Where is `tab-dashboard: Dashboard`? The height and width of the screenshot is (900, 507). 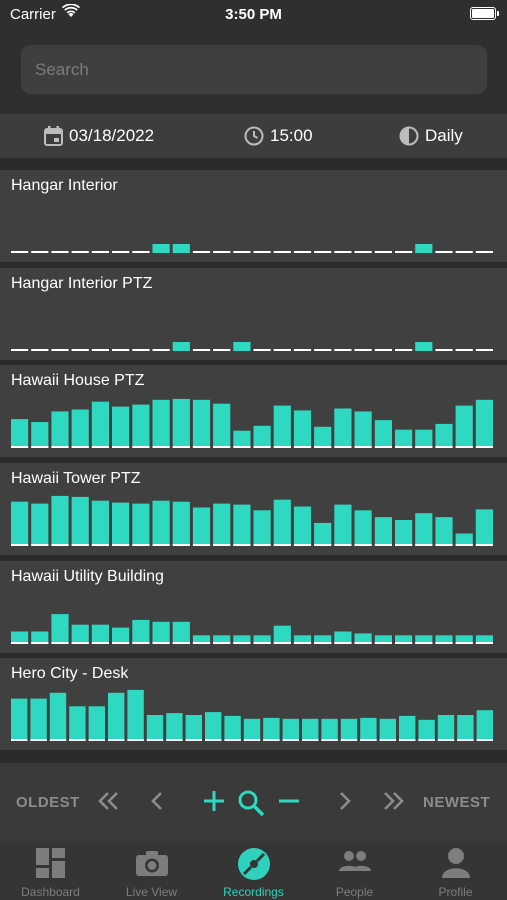
tab-dashboard: Dashboard is located at coordinates (50, 870).